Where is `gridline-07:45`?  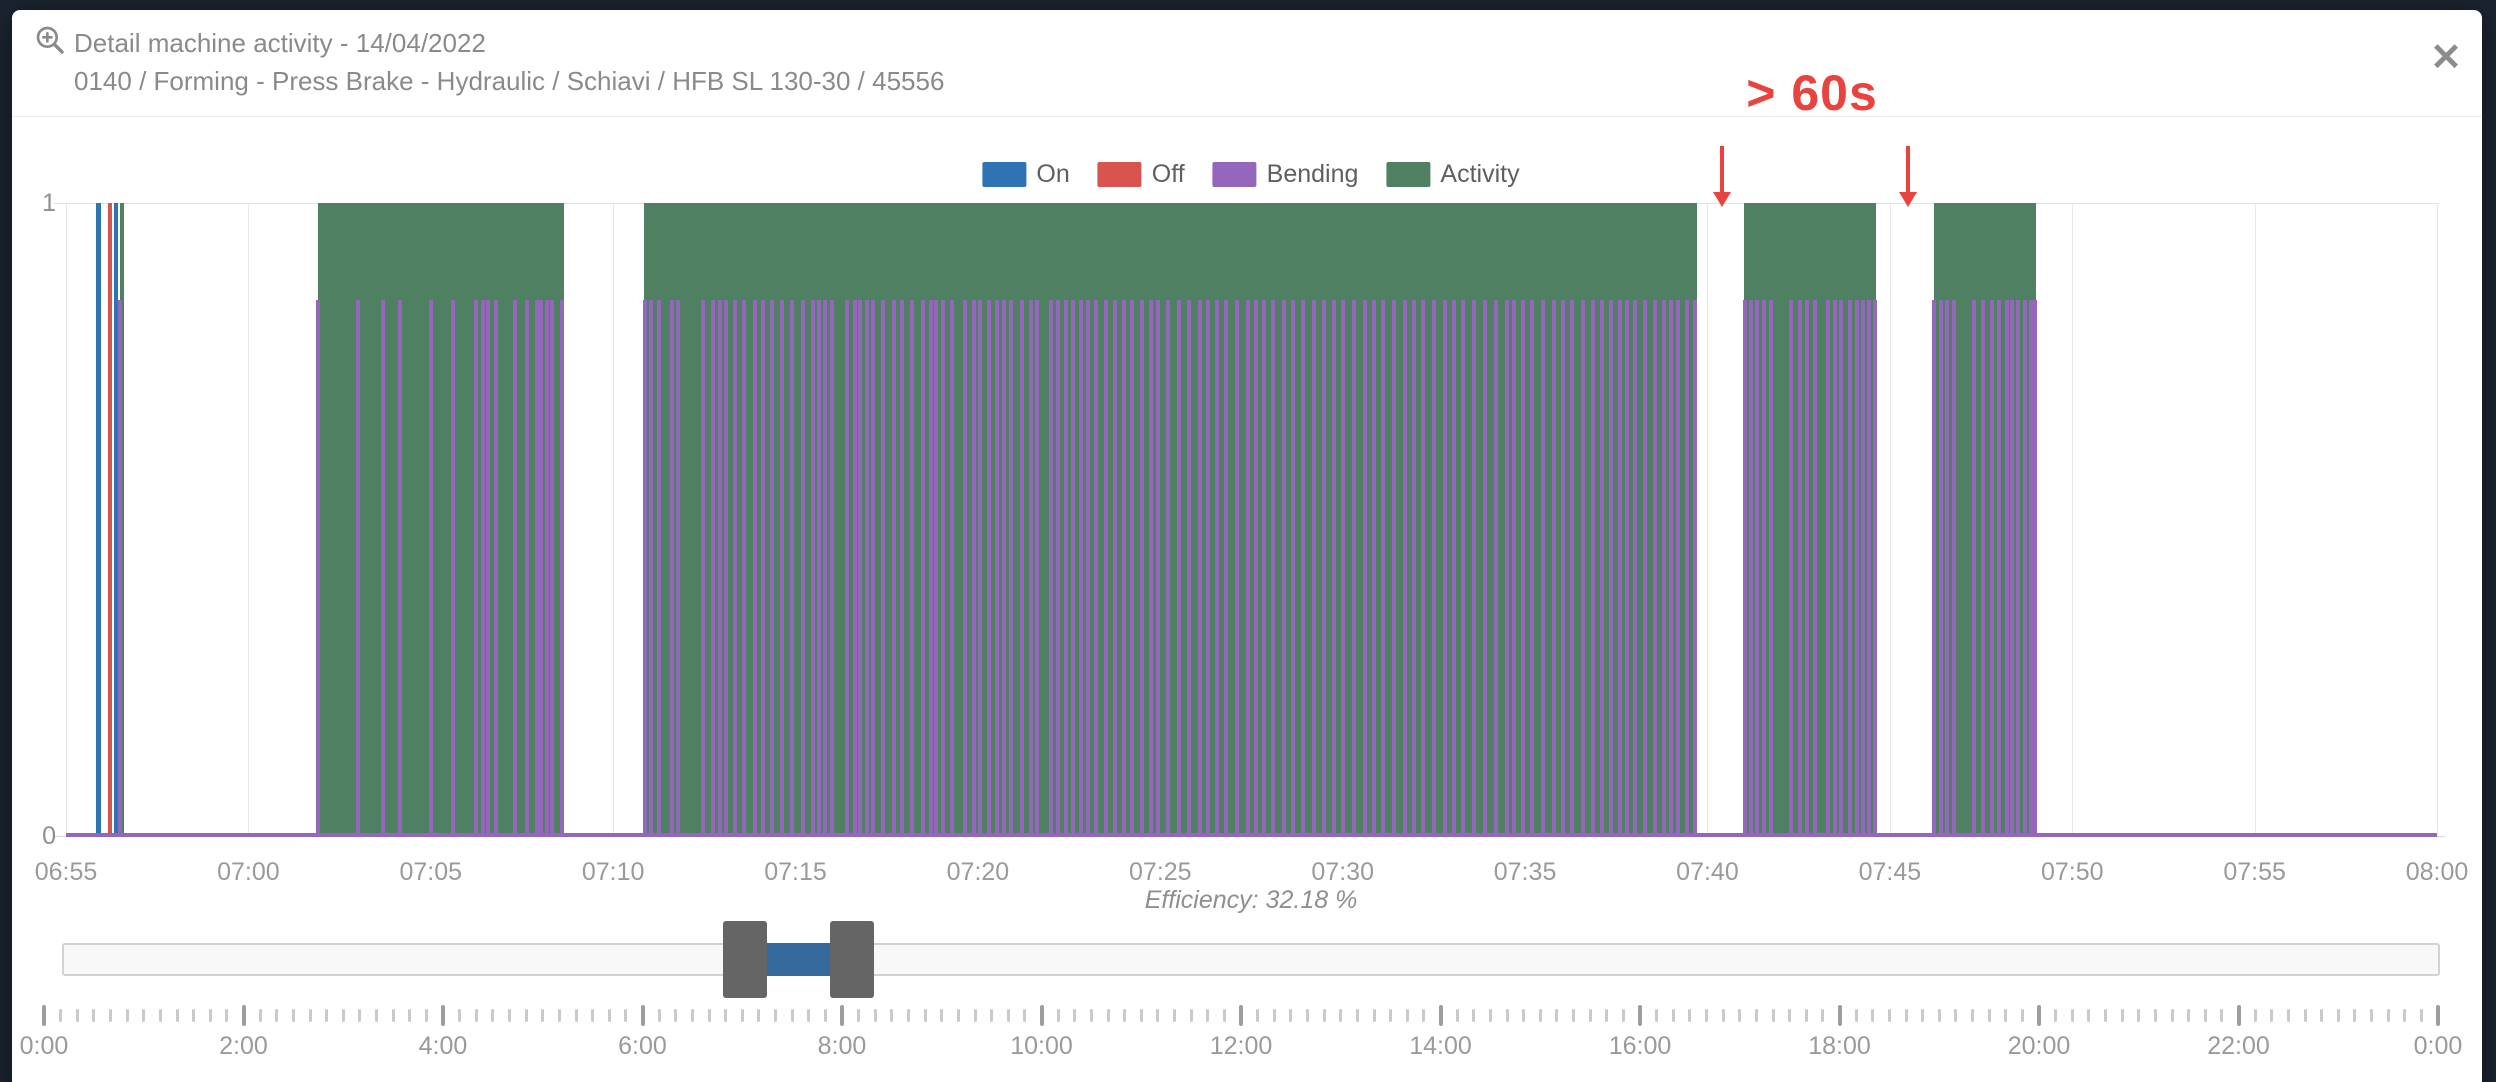
gridline-07:45 is located at coordinates (1890, 519).